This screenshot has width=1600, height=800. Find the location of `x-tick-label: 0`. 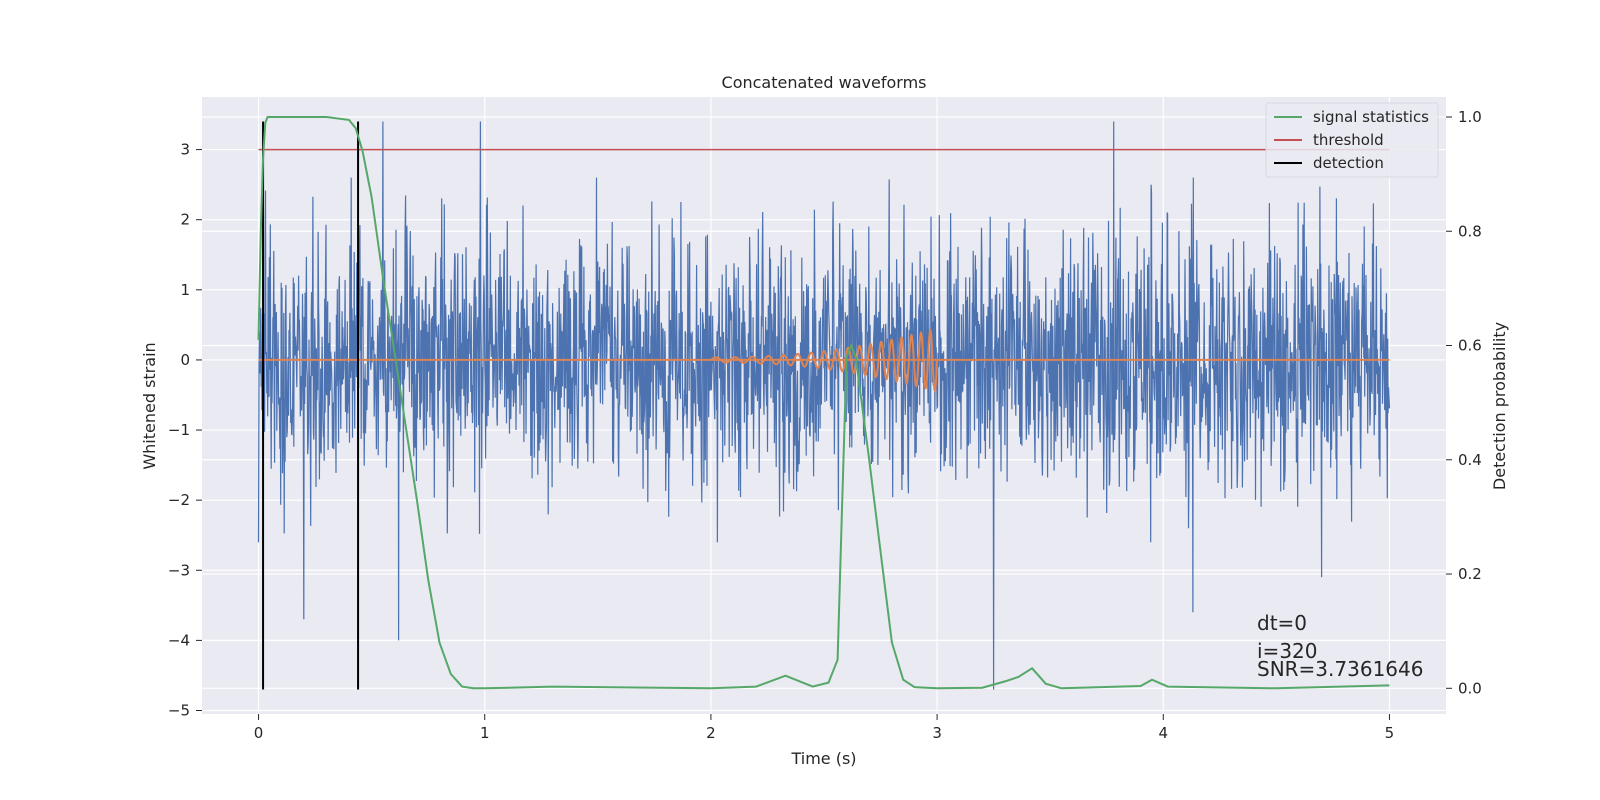

x-tick-label: 0 is located at coordinates (259, 733).